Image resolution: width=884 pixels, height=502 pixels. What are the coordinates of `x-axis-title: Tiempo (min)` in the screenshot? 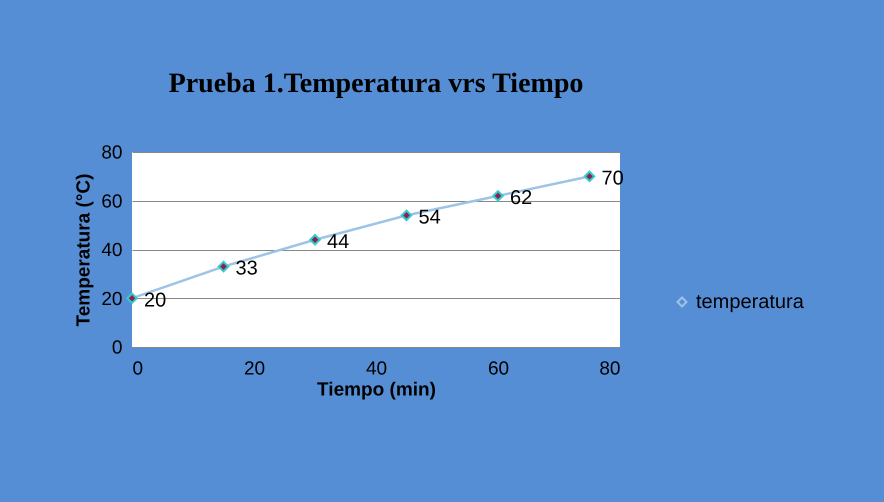 It's located at (376, 390).